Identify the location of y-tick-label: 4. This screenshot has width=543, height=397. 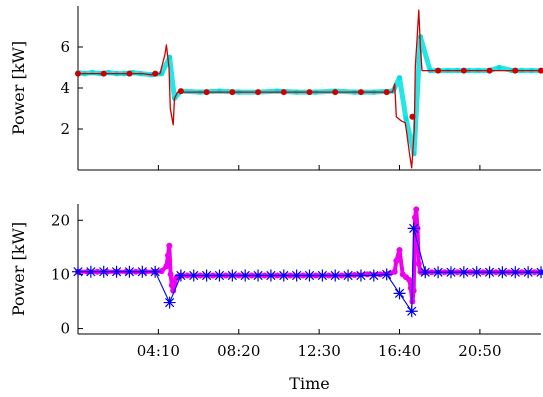
(65, 88).